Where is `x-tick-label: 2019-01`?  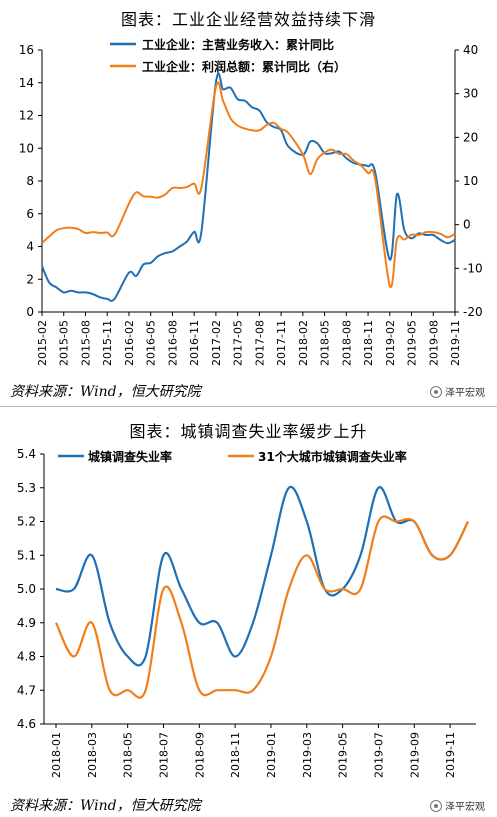 x-tick-label: 2019-01 is located at coordinates (271, 755).